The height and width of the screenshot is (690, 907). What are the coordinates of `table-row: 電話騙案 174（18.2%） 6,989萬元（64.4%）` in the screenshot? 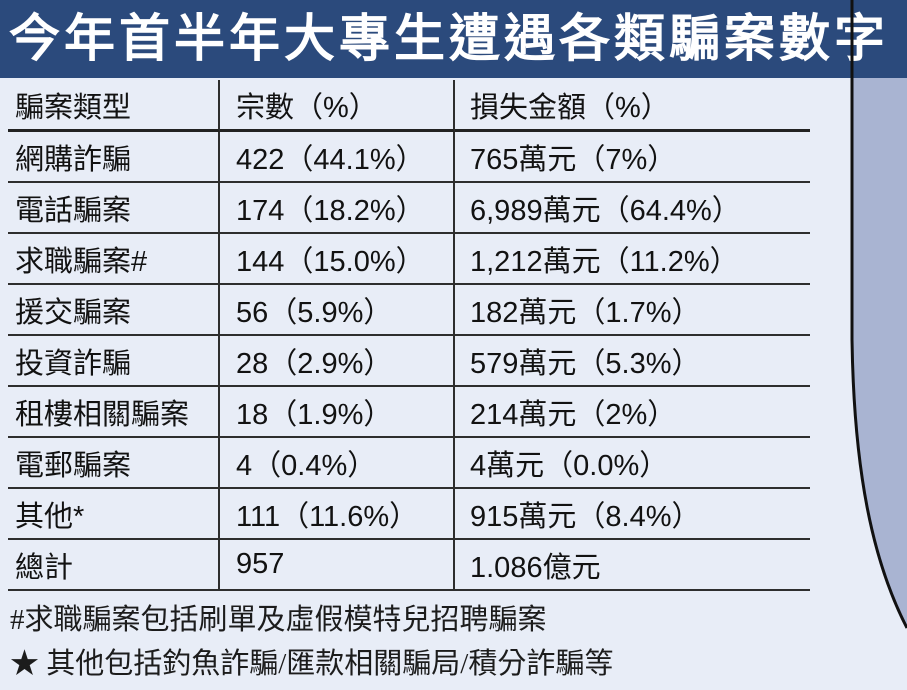 It's located at (409, 208).